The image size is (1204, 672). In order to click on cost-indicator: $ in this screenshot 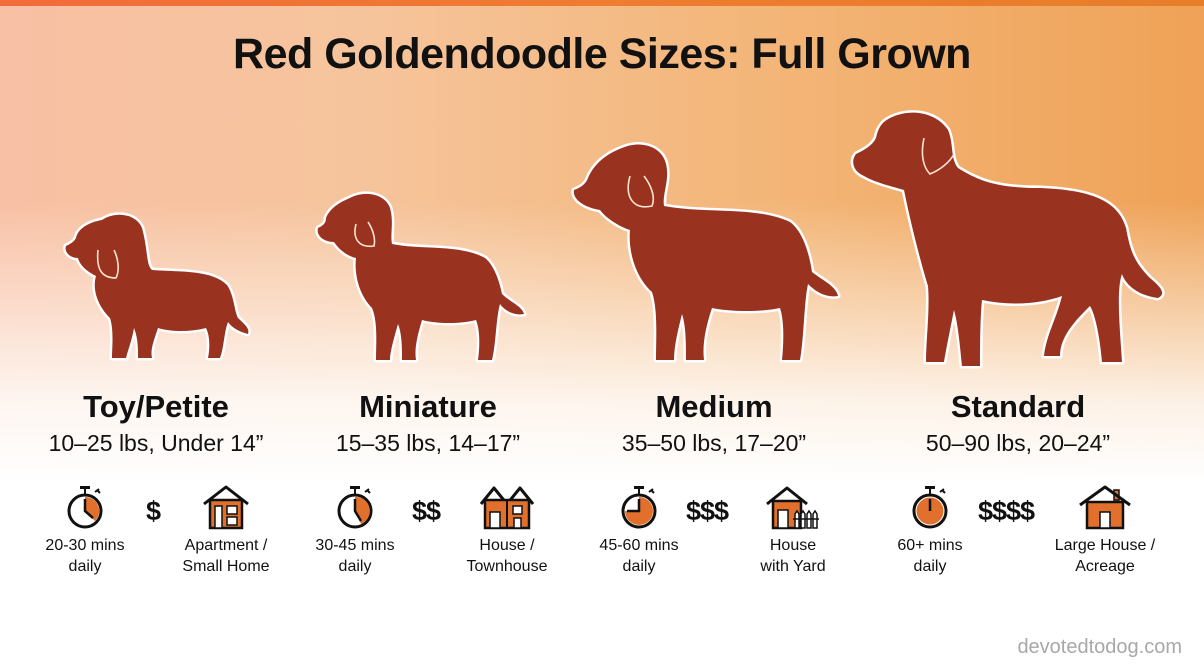, I will do `click(153, 511)`.